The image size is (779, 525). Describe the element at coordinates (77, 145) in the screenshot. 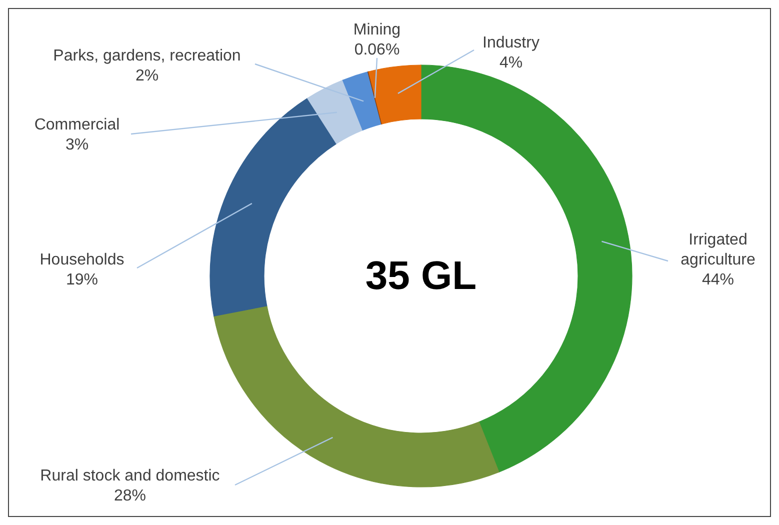

I see `data-label: 3%` at that location.